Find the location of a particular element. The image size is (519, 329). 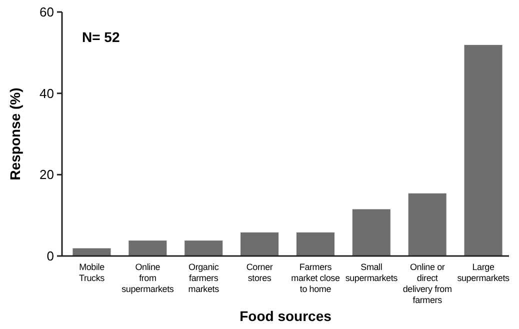

y-axis-title: Response (%) is located at coordinates (15, 134).